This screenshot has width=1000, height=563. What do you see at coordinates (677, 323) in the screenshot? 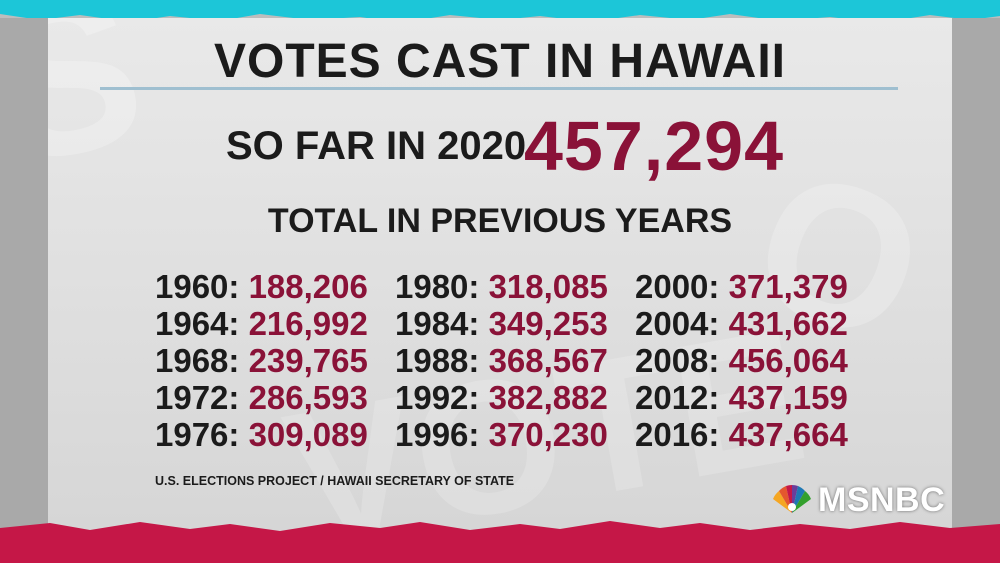
I see `year-label: 2004:` at bounding box center [677, 323].